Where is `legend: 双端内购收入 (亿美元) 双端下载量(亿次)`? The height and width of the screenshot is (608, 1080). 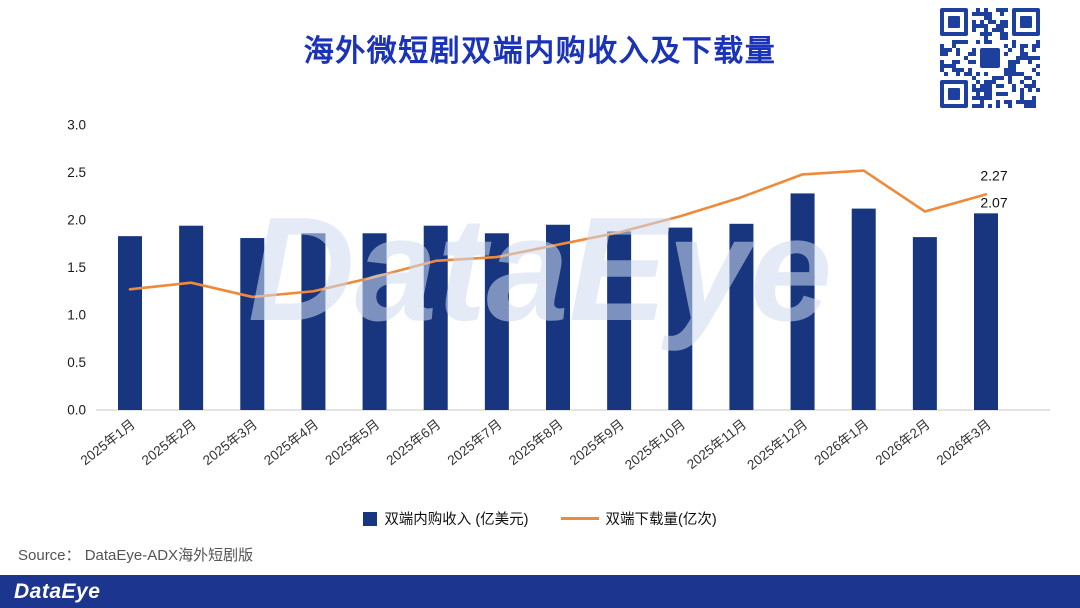
legend: 双端内购收入 (亿美元) 双端下载量(亿次) is located at coordinates (540, 518).